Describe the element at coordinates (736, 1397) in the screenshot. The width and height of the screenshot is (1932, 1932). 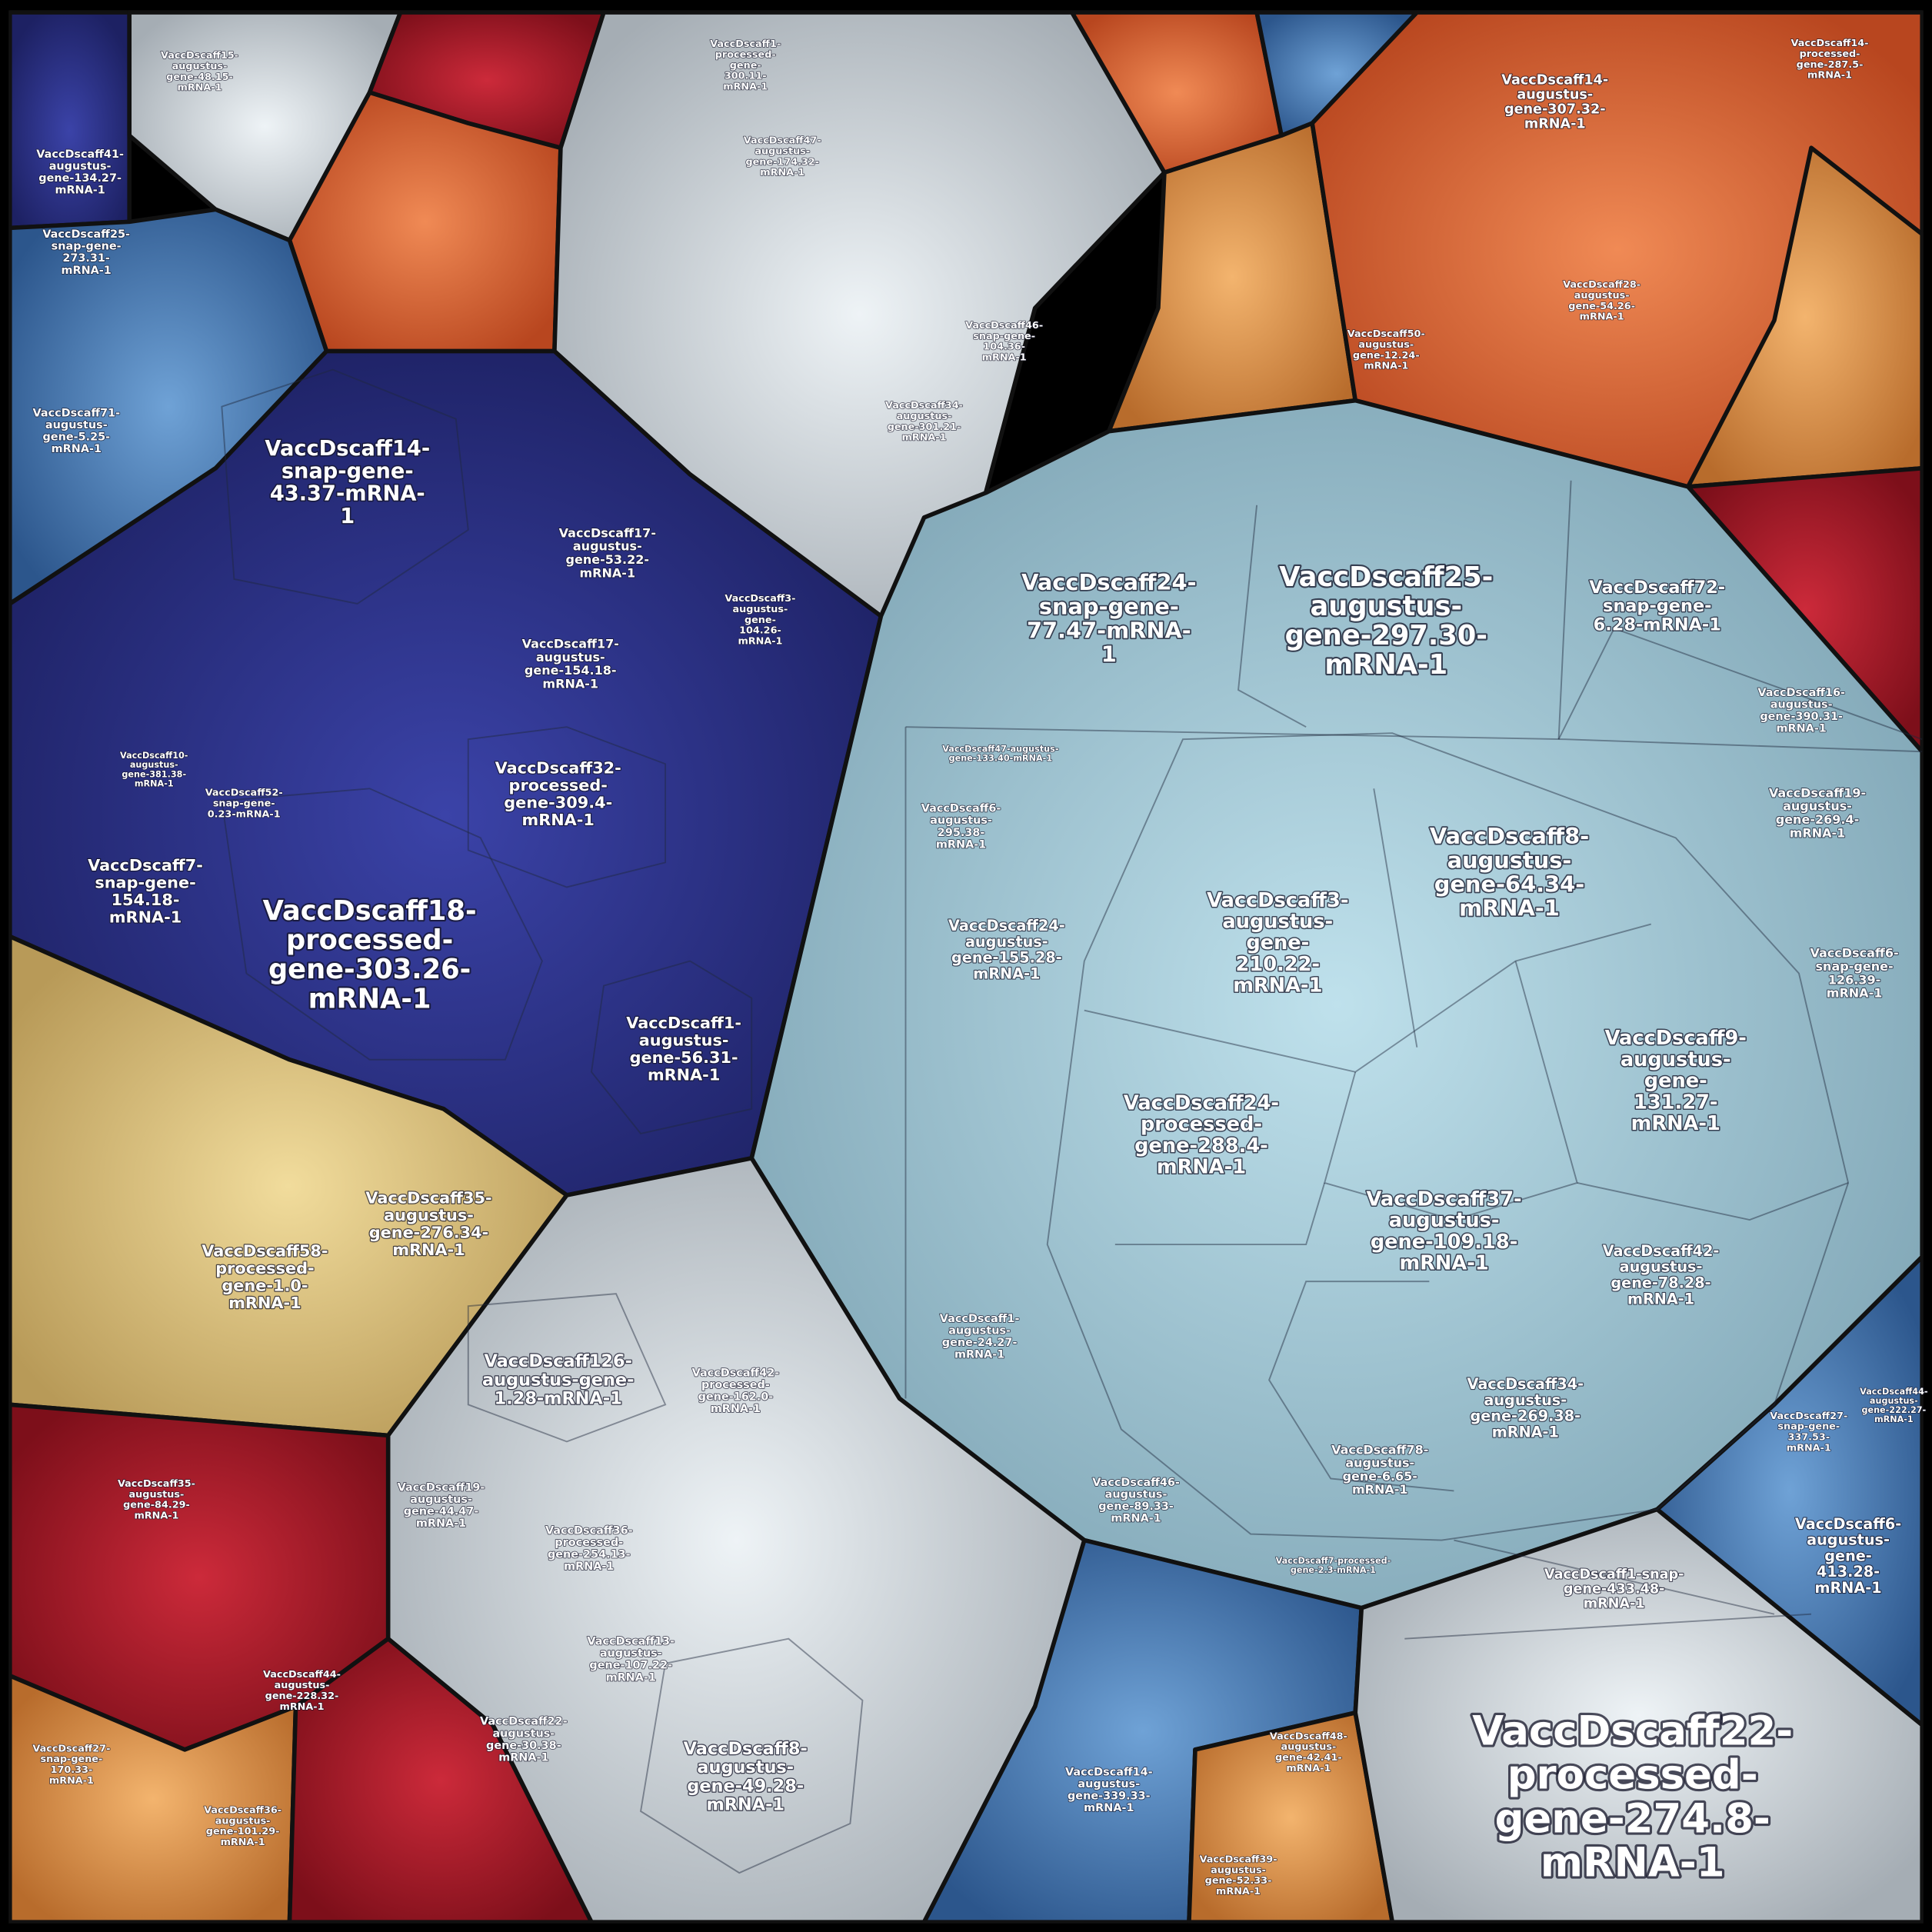
I see `label-line: gene-162.0-` at that location.